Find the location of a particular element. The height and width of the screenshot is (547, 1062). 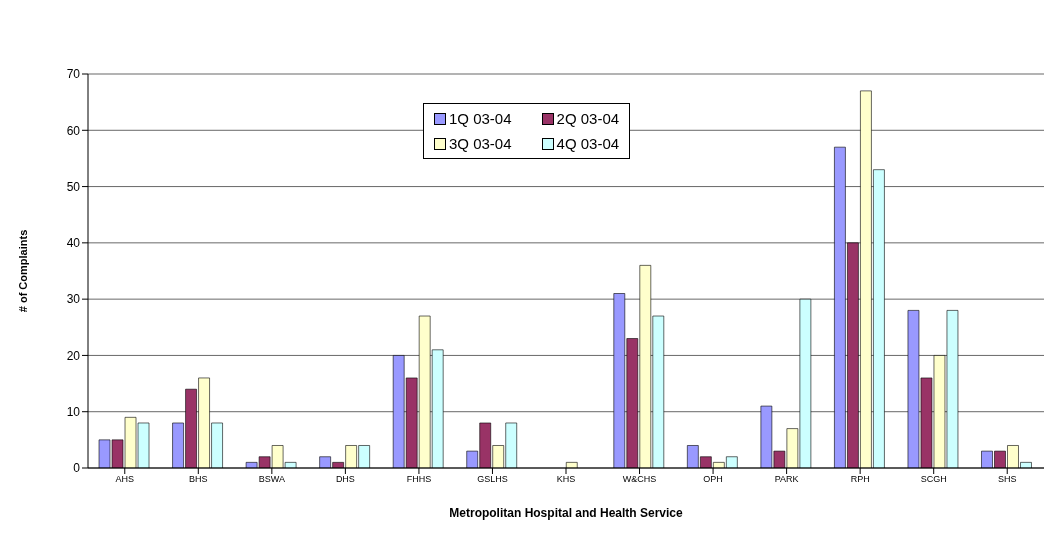

x-tick-label: DHS is located at coordinates (345, 479).